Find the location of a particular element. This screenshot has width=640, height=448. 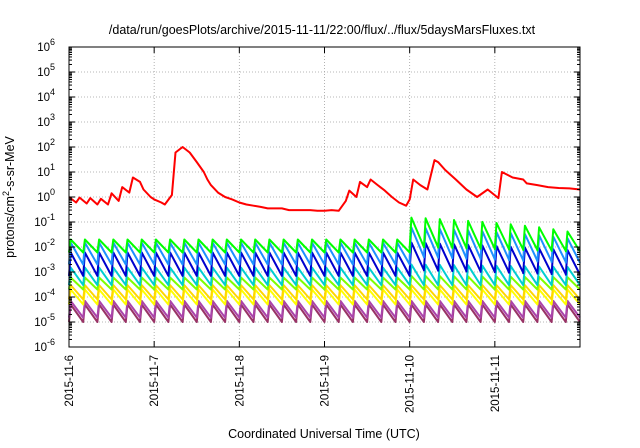

x-tick-label: 2015-11-7 is located at coordinates (155, 381).